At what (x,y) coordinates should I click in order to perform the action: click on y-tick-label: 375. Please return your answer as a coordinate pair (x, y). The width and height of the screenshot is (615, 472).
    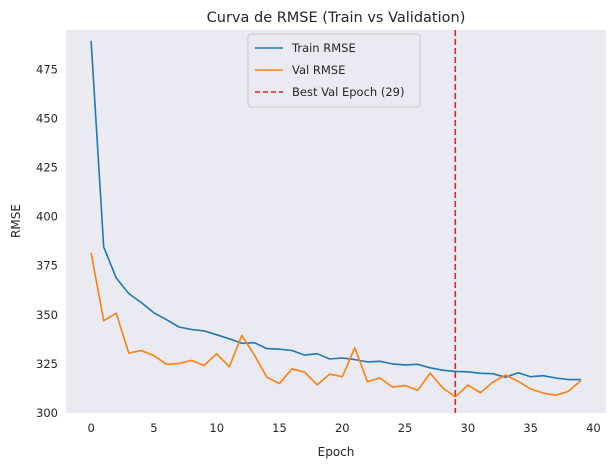
    Looking at the image, I should click on (47, 266).